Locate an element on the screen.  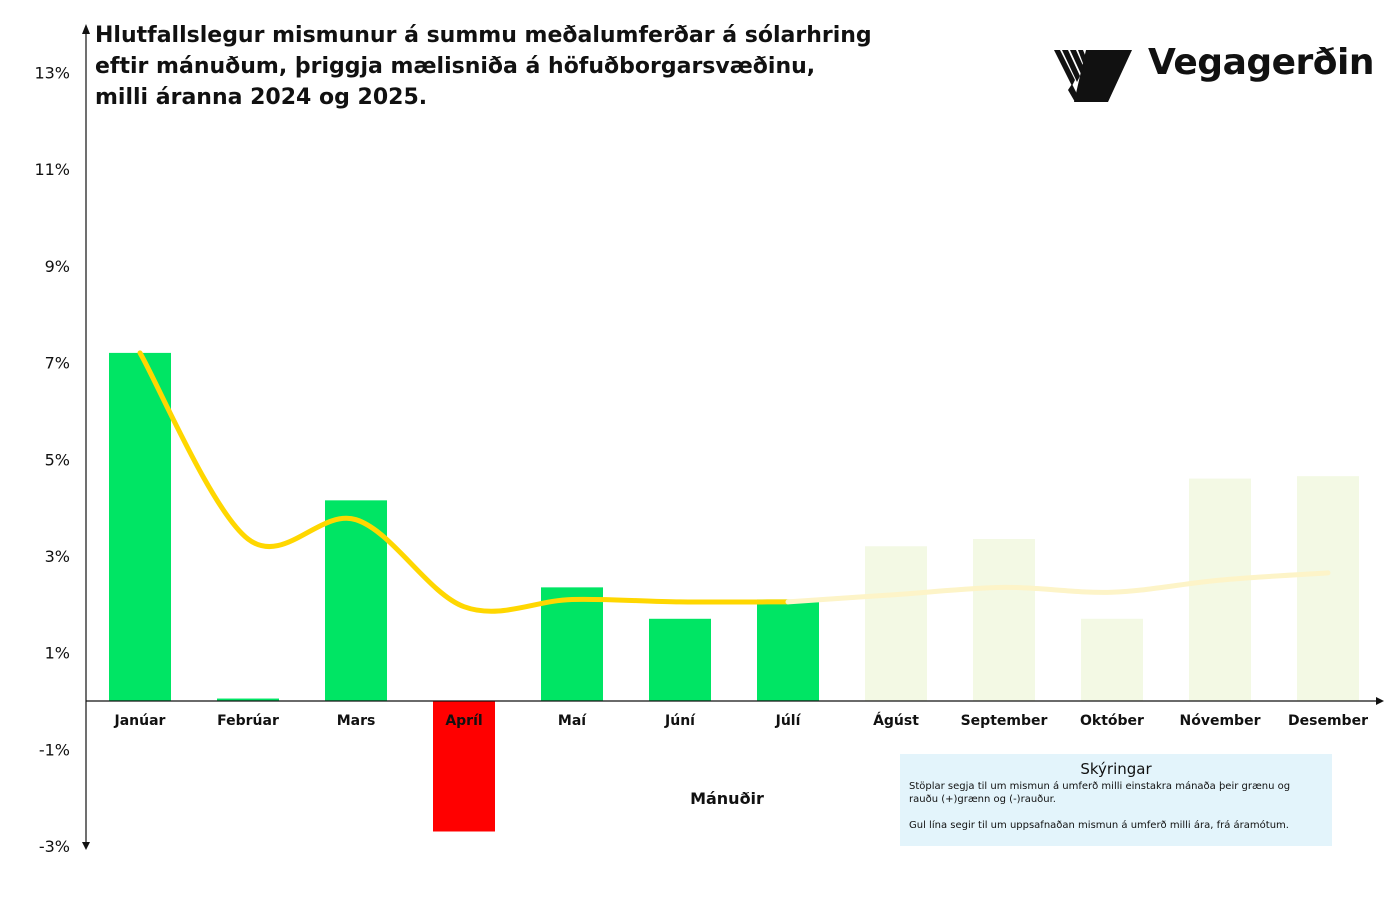
x-axis-arrow-right-icon is located at coordinates (1380, 700).